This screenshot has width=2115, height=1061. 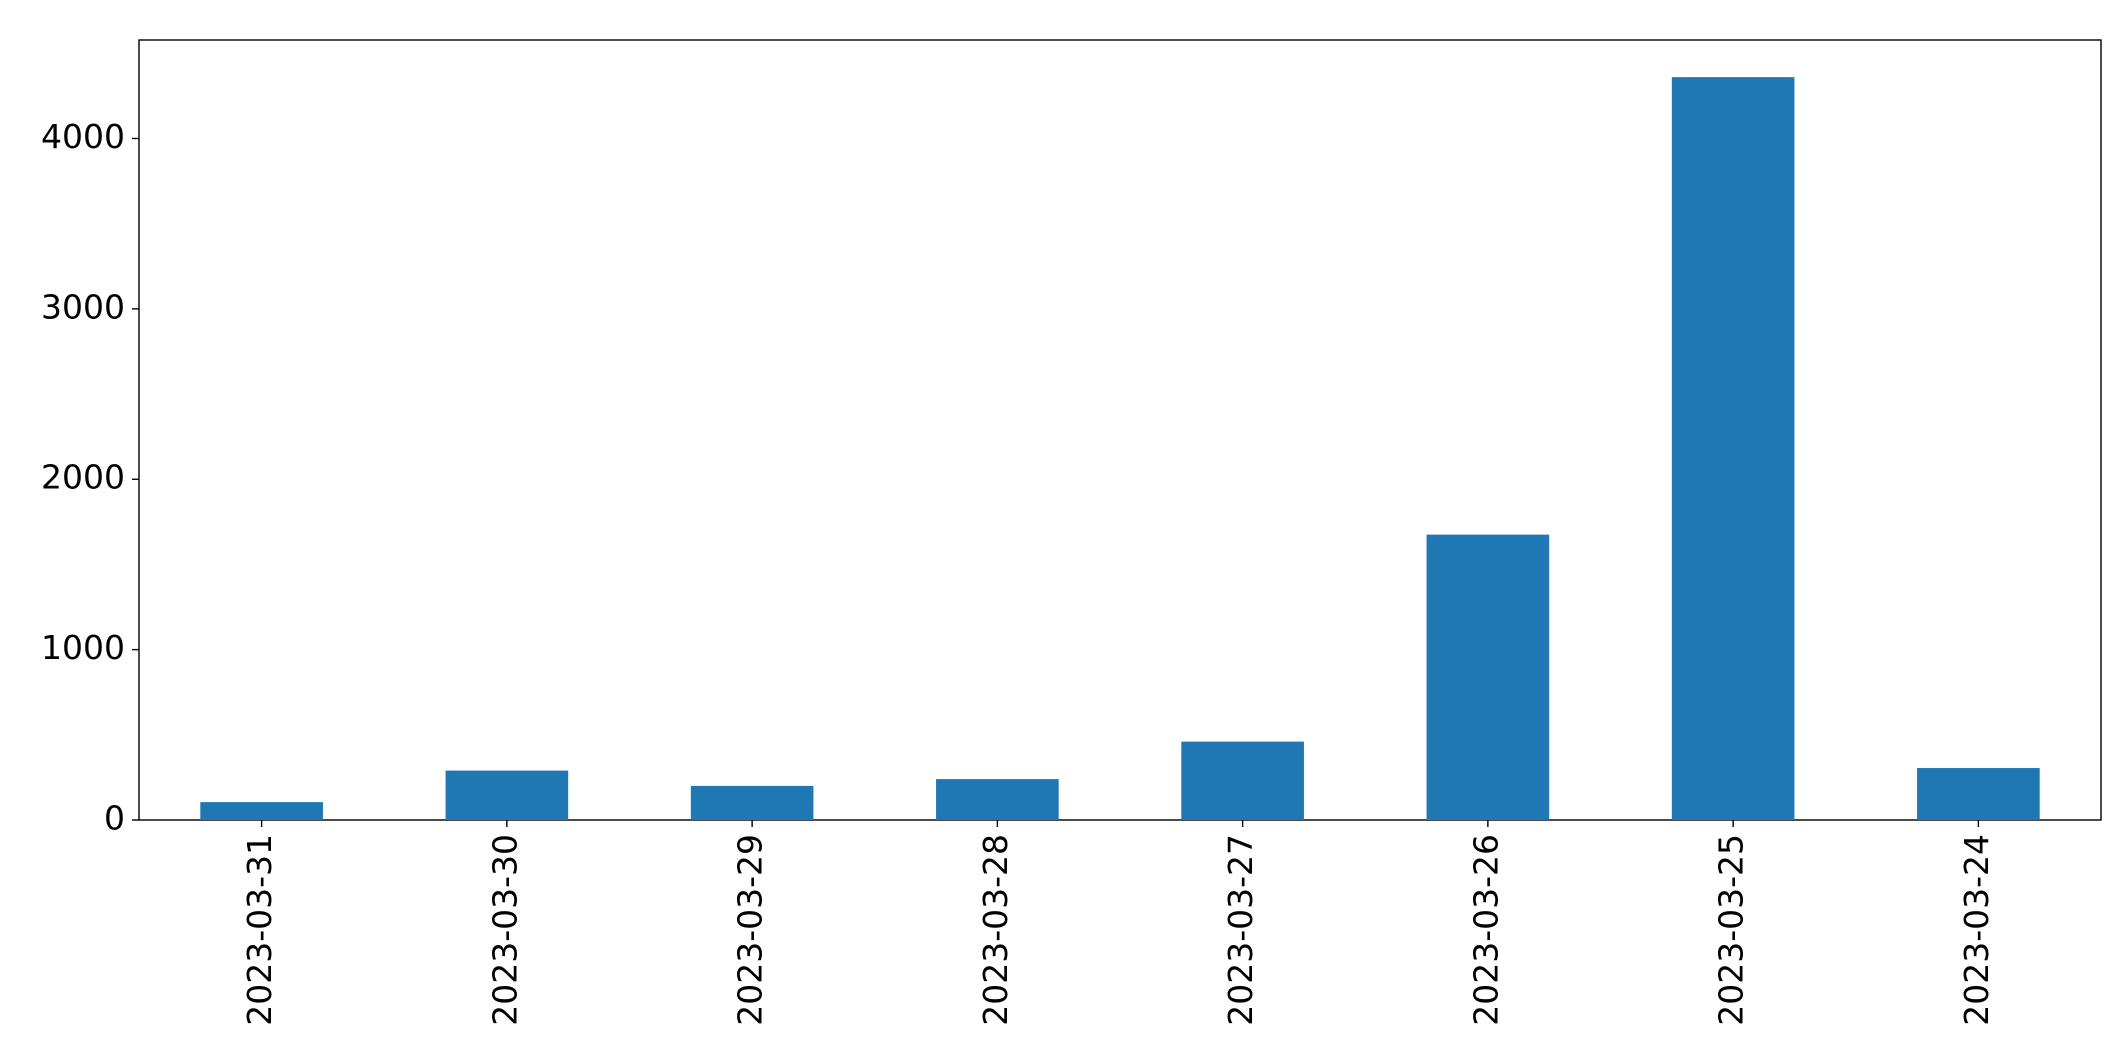 What do you see at coordinates (995, 930) in the screenshot?
I see `x-tick-label: 2023-03-28` at bounding box center [995, 930].